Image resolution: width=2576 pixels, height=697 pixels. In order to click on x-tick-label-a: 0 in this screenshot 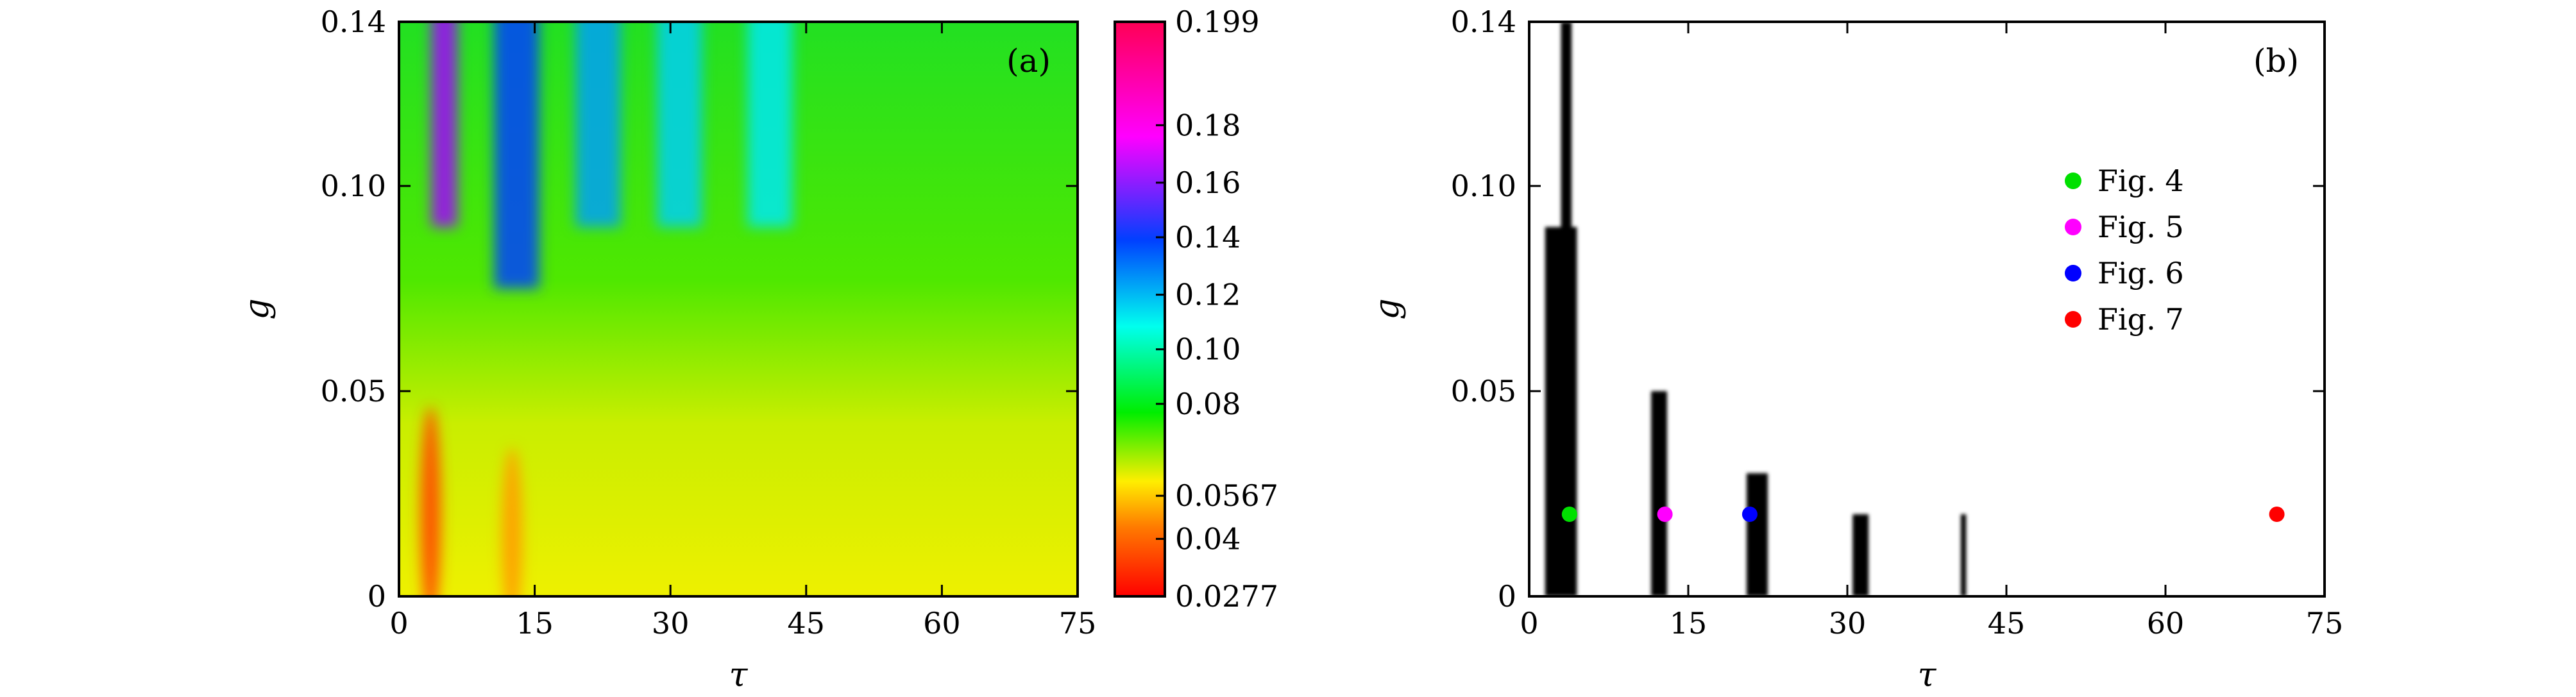, I will do `click(398, 623)`.